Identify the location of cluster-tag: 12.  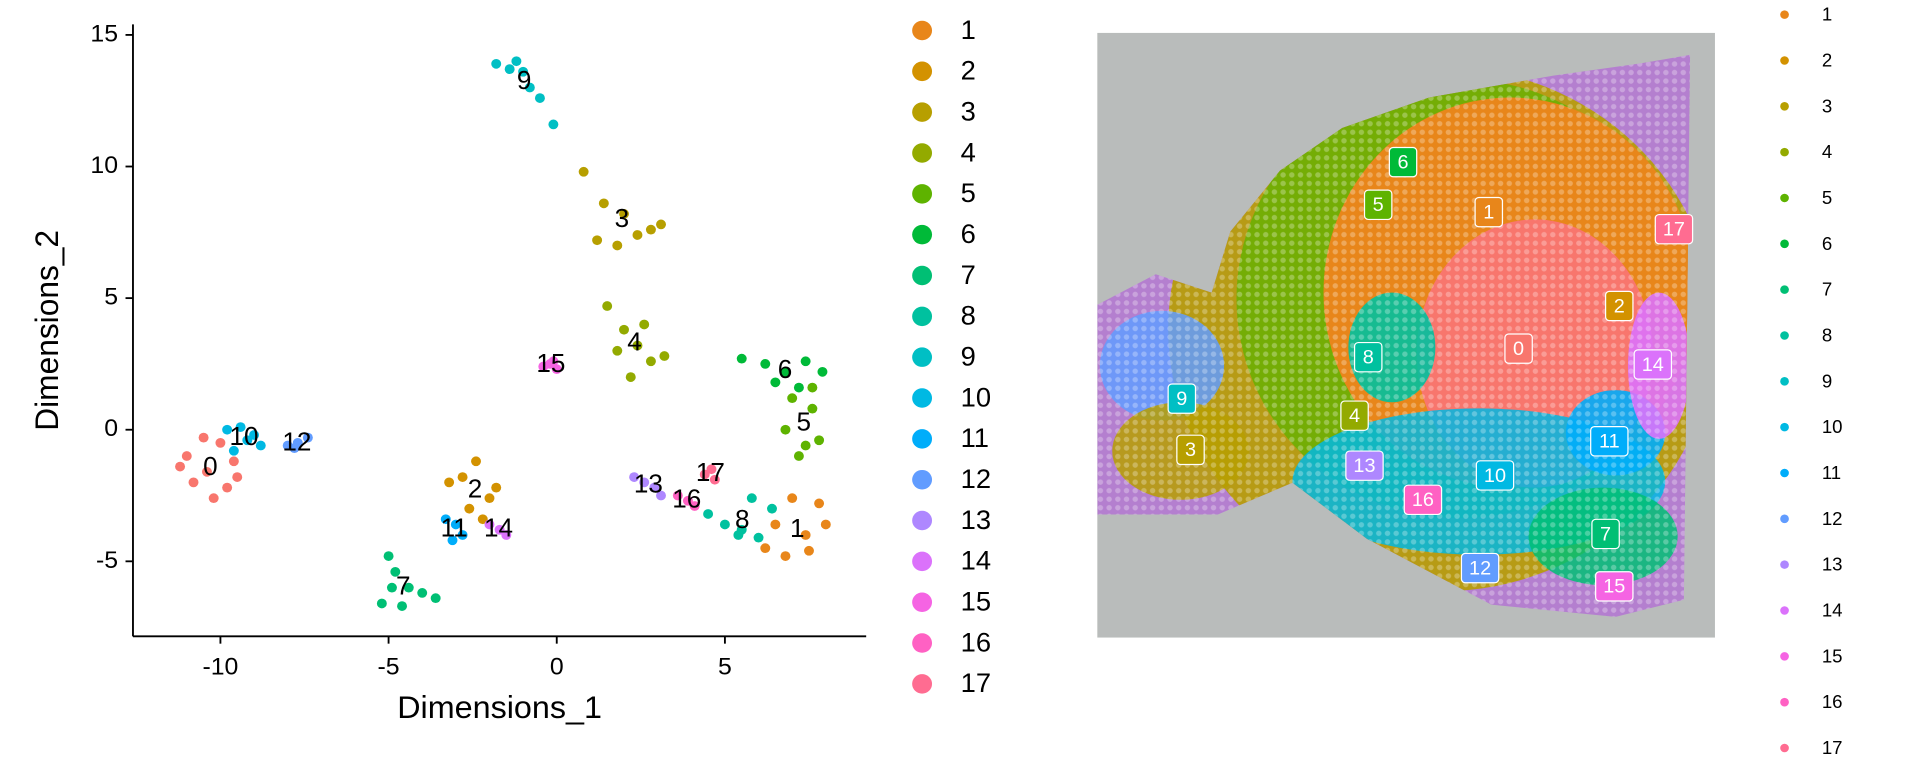
(1480, 568).